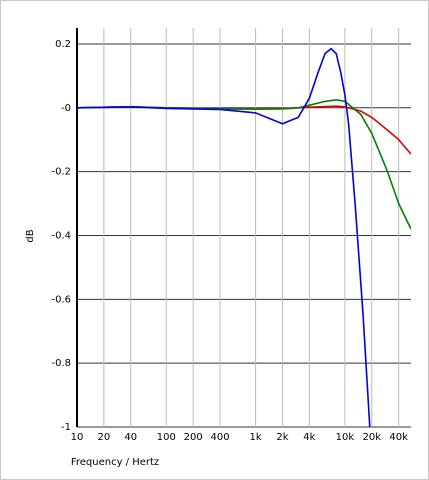 The image size is (429, 480). Describe the element at coordinates (309, 437) in the screenshot. I see `x-tick-label: 4k` at that location.